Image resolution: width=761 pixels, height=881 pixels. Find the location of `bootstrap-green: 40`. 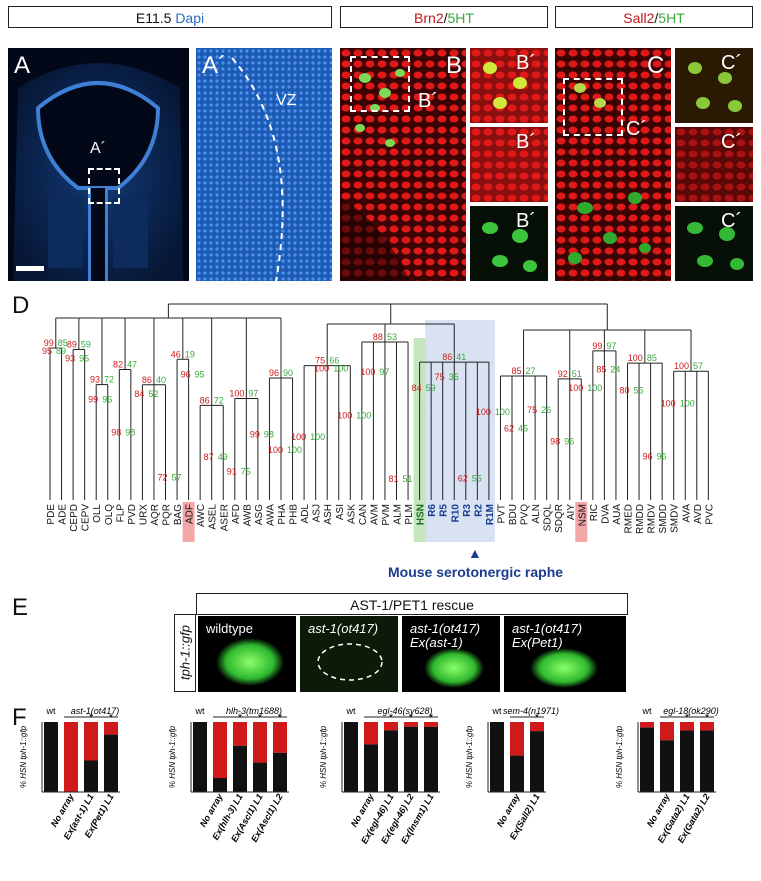

bootstrap-green: 40 is located at coordinates (161, 380).